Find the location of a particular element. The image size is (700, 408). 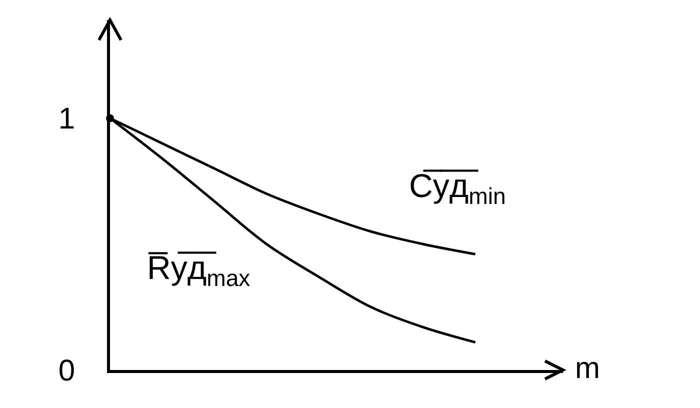

y-tick-label: 1 is located at coordinates (66, 119).